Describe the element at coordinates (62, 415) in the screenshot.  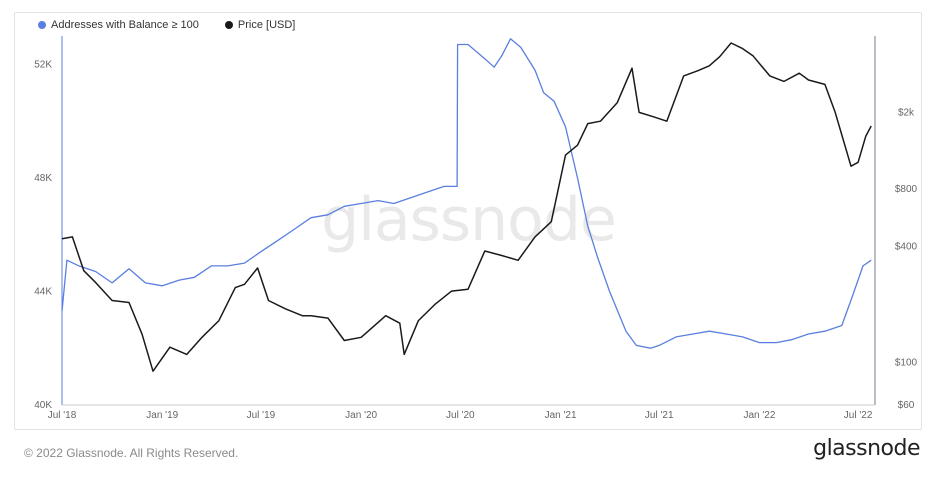
I see `x-tick-label: Jul '18` at that location.